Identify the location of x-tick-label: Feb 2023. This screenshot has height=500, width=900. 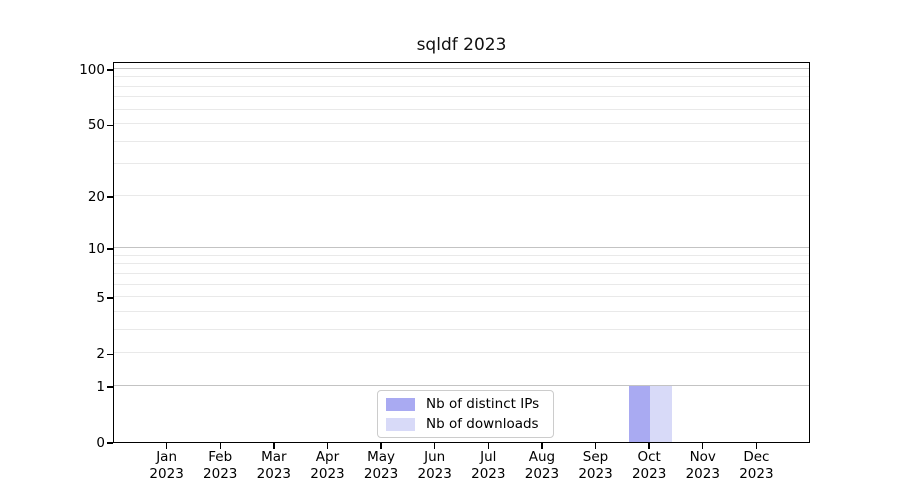
(220, 465).